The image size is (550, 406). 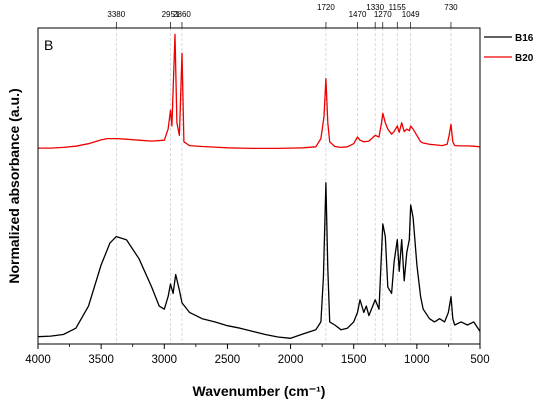 I want to click on legend-label-b16: B16, so click(x=524, y=38).